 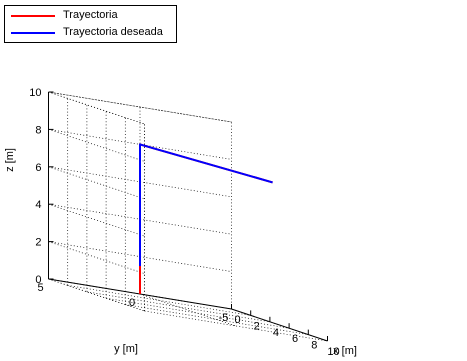 What do you see at coordinates (10, 160) in the screenshot?
I see `z-axis-label: z [m]` at bounding box center [10, 160].